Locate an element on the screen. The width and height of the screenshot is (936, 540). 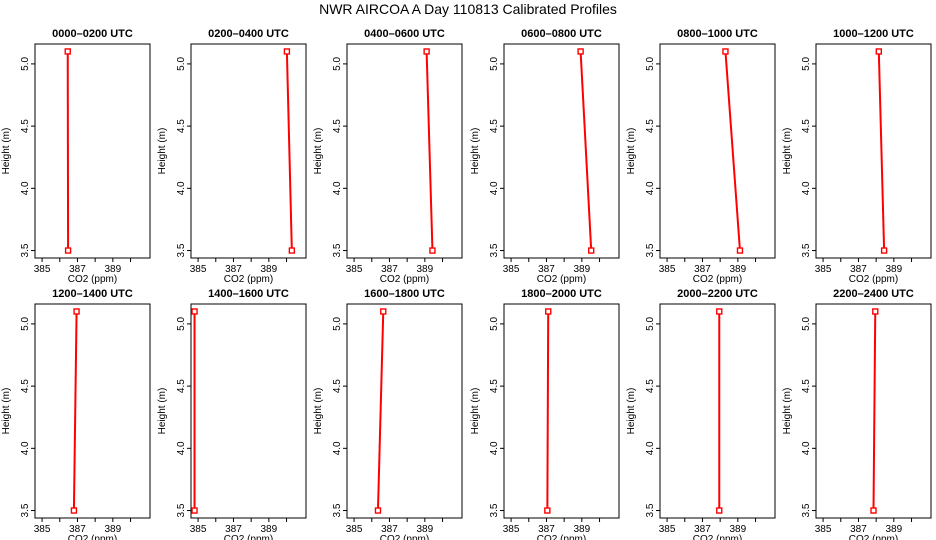
panel-title: 0600–0800 UTC is located at coordinates (561, 34).